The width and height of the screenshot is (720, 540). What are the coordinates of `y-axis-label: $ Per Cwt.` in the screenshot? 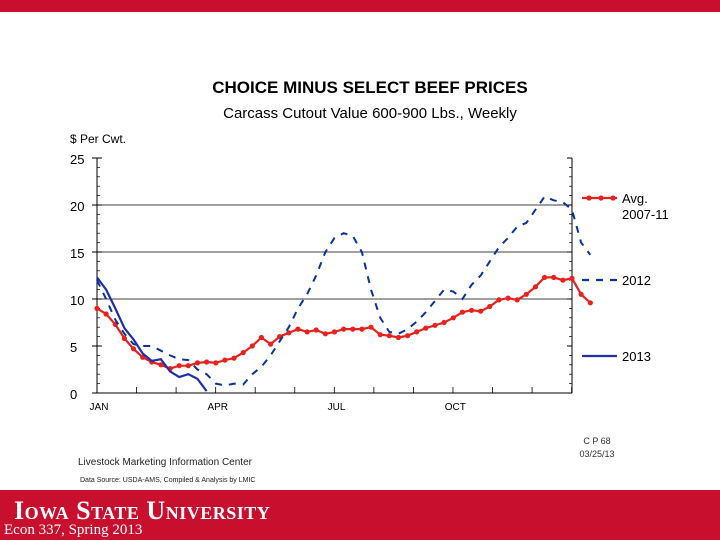 It's located at (98, 139).